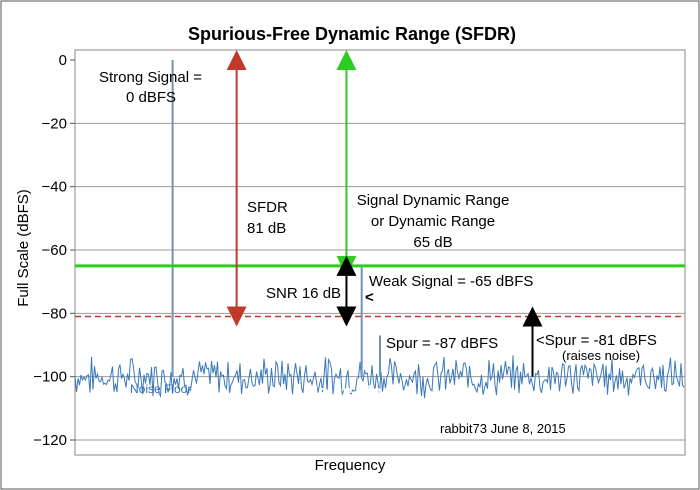 The image size is (700, 490). What do you see at coordinates (151, 97) in the screenshot?
I see `strong-signal-label-line2: 0 dBFS` at bounding box center [151, 97].